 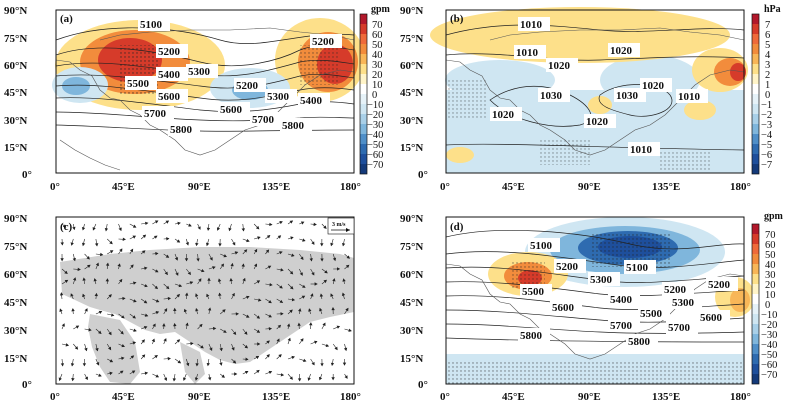 What do you see at coordinates (772, 9) in the screenshot?
I see `svg-text: hPa` at bounding box center [772, 9].